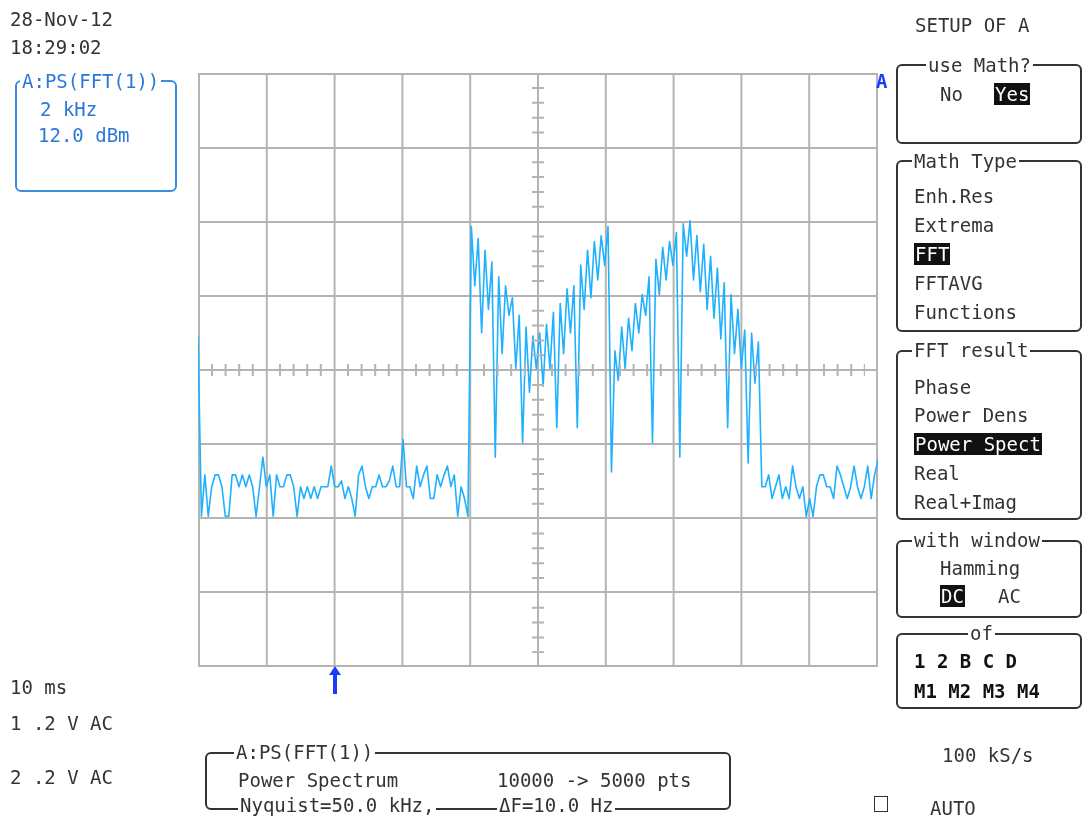 This screenshot has height=818, width=1082. Describe the element at coordinates (594, 780) in the screenshot. I see `text: 10000 -> 5000 pts` at that location.